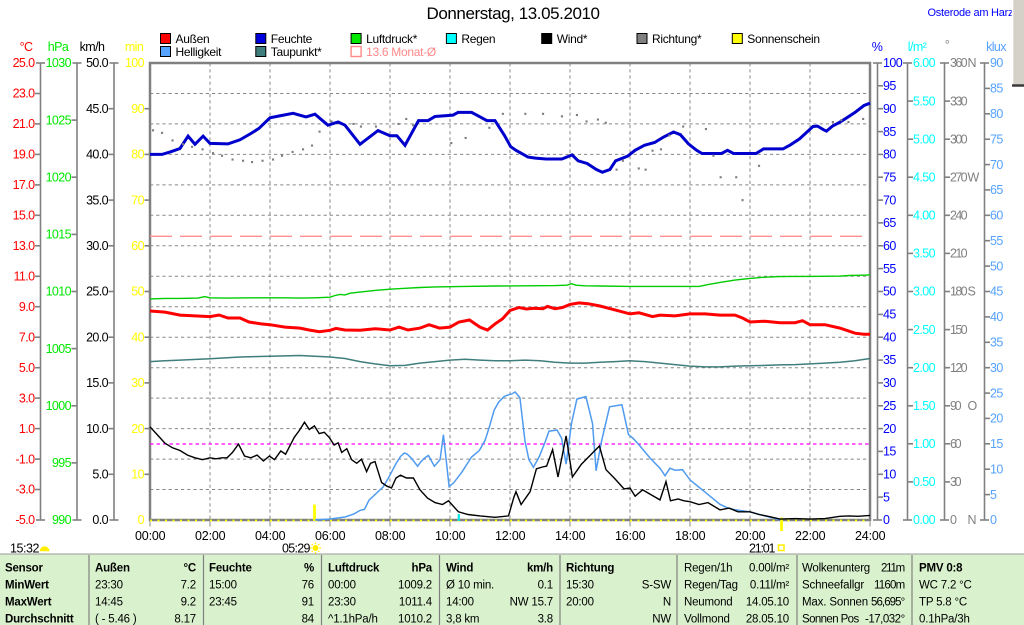 This screenshot has width=1024, height=625. What do you see at coordinates (188, 586) in the screenshot?
I see `svg-text: 7.2` at bounding box center [188, 586].